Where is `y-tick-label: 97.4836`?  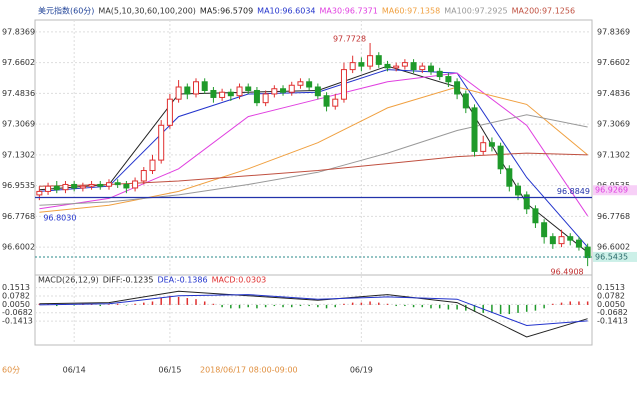 y-tick-label: 97.4836 is located at coordinates (18, 93).